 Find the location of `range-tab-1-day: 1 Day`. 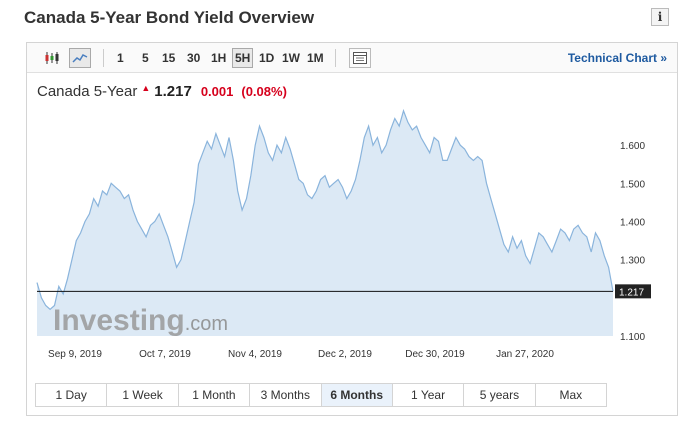

range-tab-1-day: 1 Day is located at coordinates (72, 395).